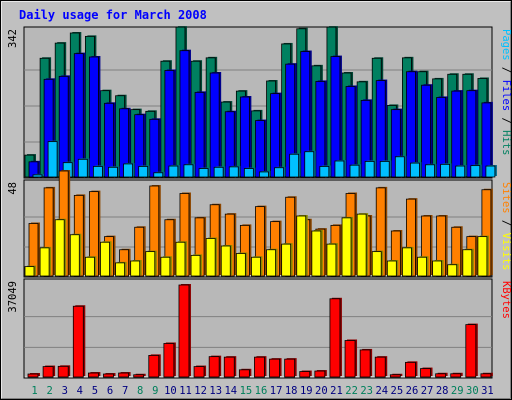 The width and height of the screenshot is (512, 400). I want to click on bar-files-day-16-face, so click(260, 149).